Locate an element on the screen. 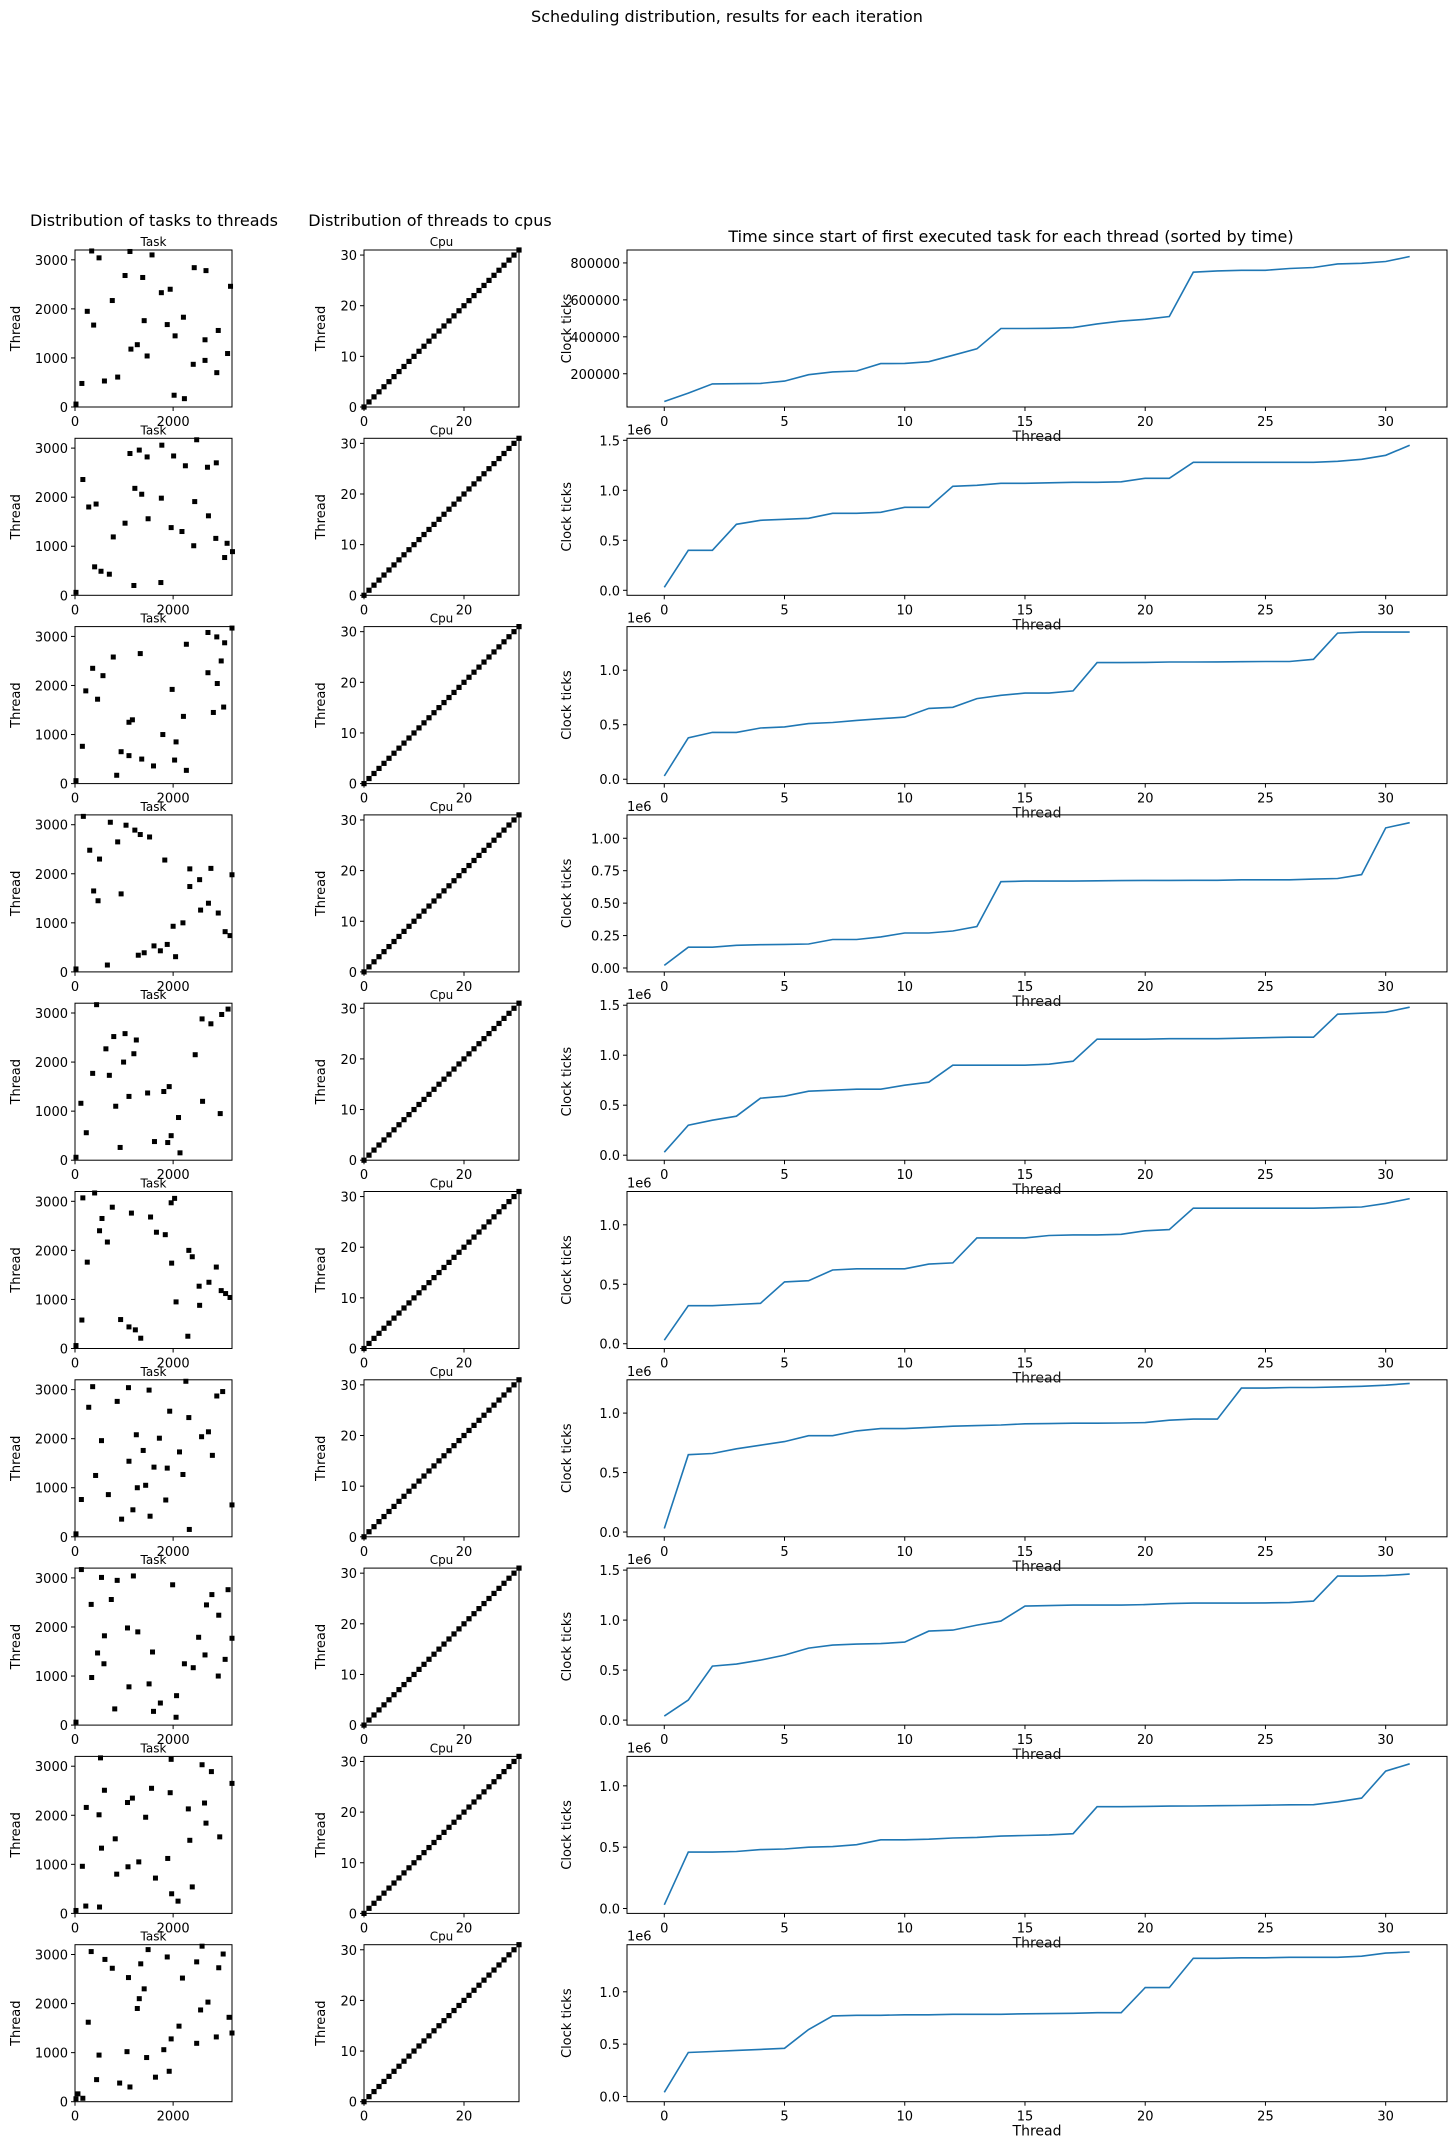 The image size is (1455, 2151). cpu-plot-title: Cpu is located at coordinates (442, 1560).